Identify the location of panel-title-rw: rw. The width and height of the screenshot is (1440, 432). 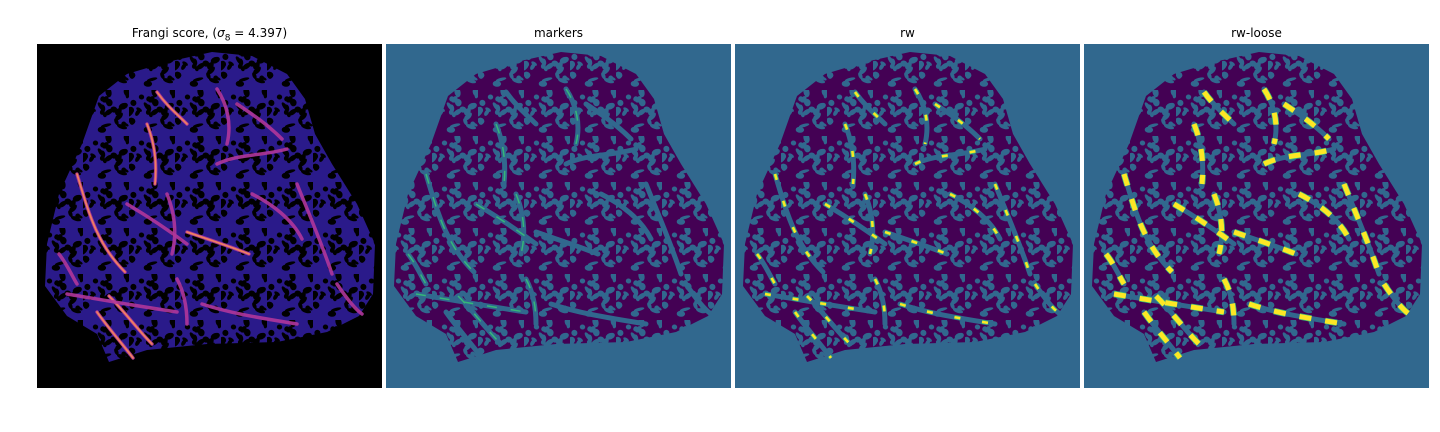
(907, 33).